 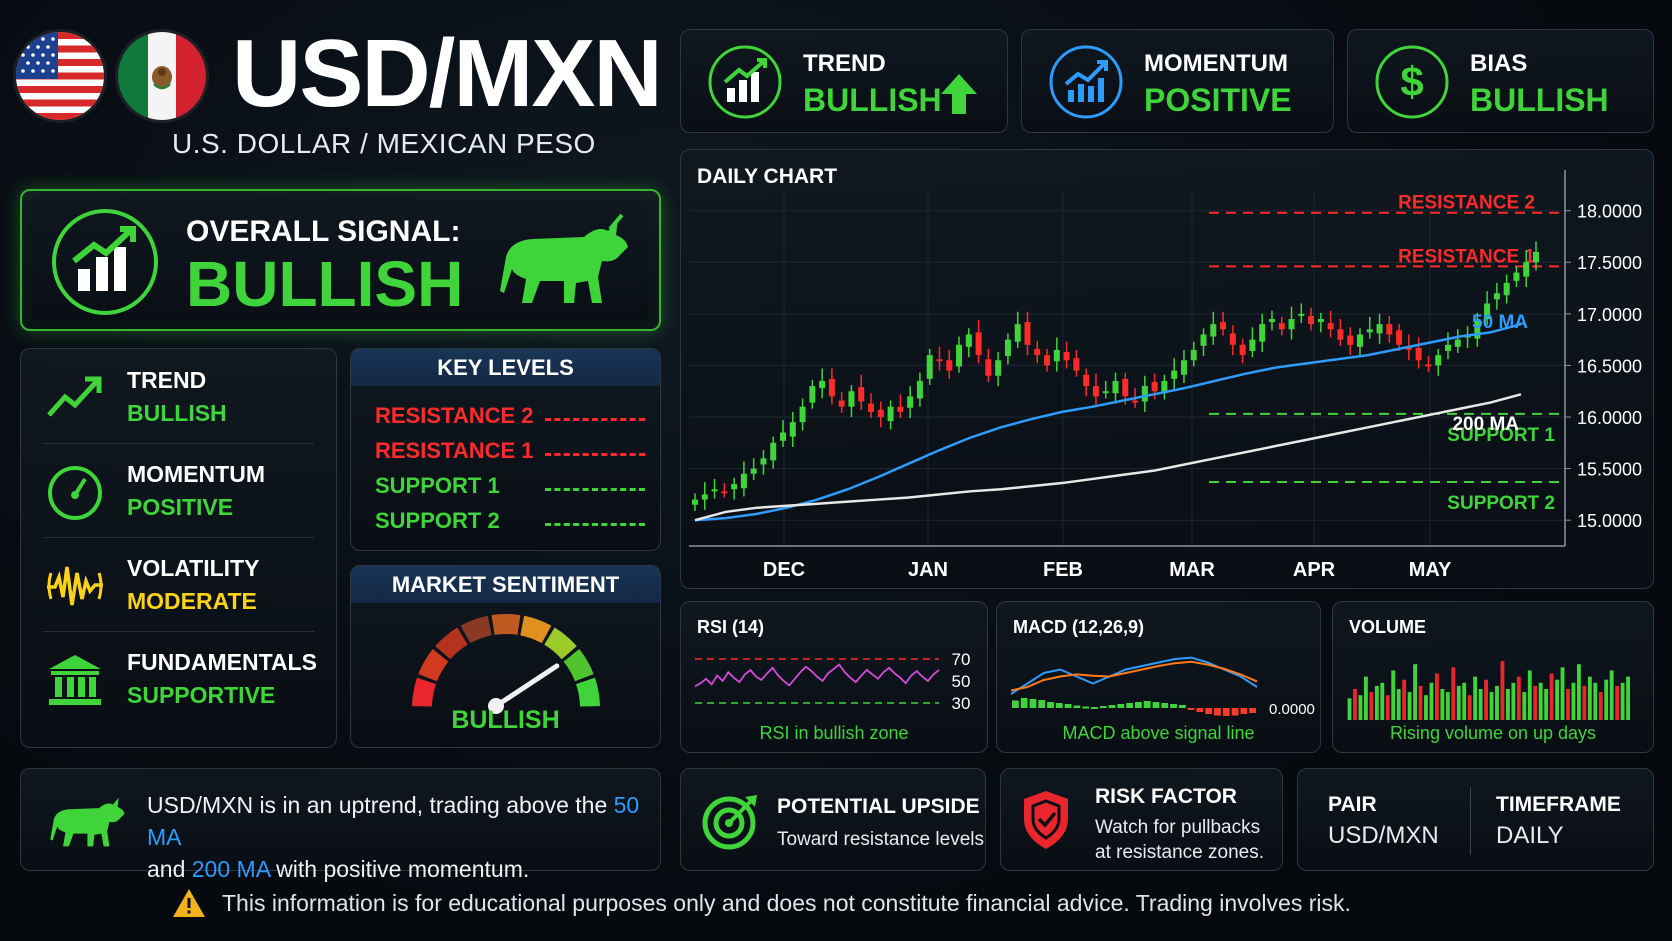 I want to click on rsi-level-label: 50, so click(x=961, y=681).